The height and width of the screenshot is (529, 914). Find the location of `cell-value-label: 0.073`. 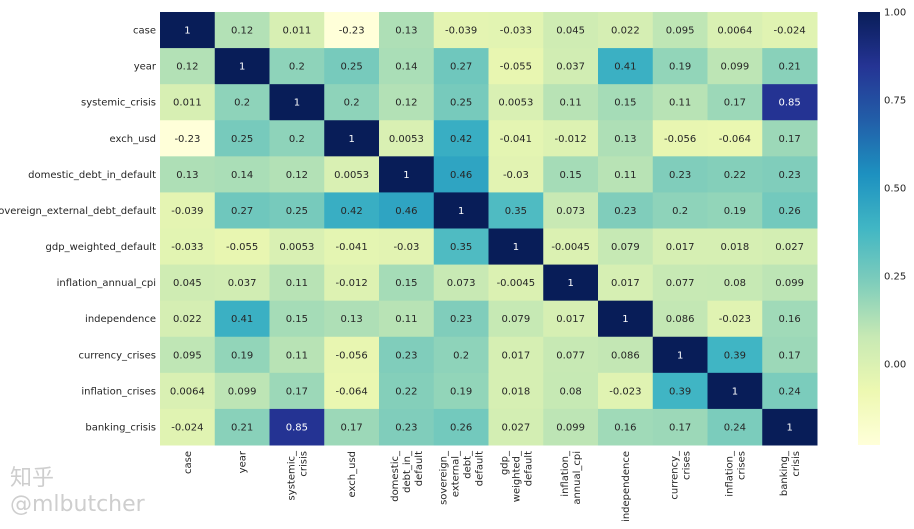

cell-value-label: 0.073 is located at coordinates (461, 283).